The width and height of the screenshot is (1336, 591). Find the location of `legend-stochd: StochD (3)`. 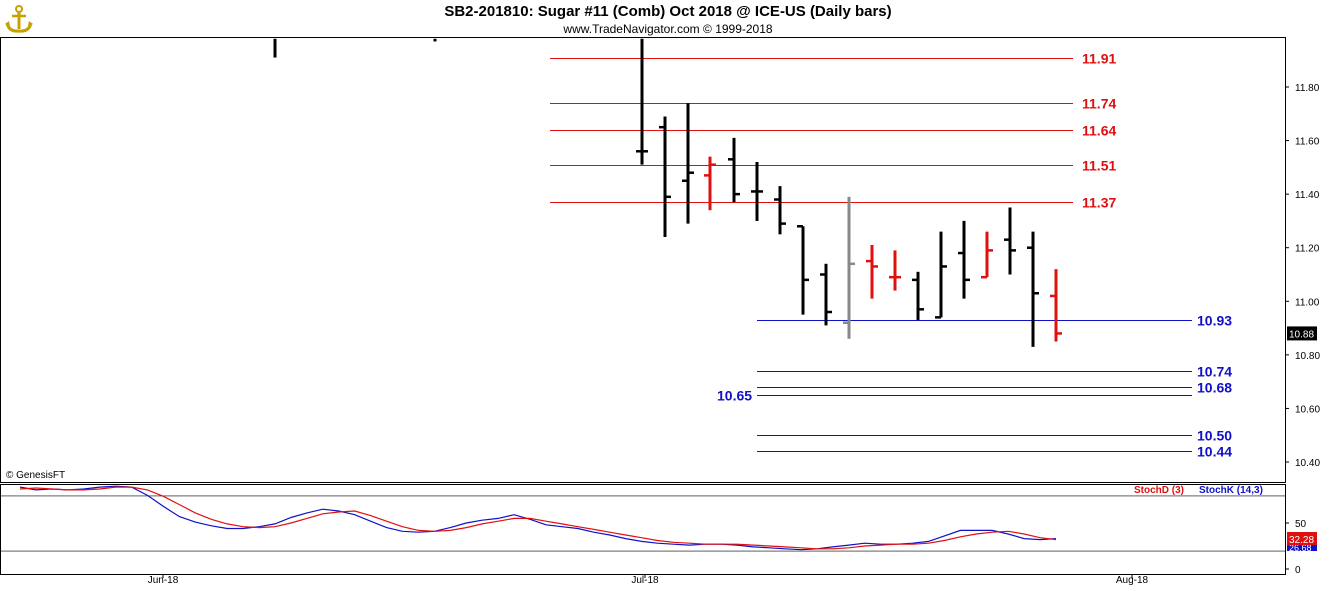

legend-stochd: StochD (3) is located at coordinates (1159, 490).